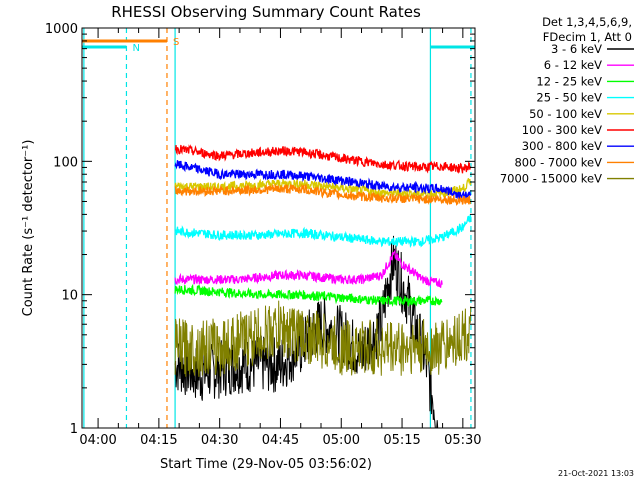 The width and height of the screenshot is (640, 480). What do you see at coordinates (573, 65) in the screenshot?
I see `legend-entry-1: 6 - 12 keV` at bounding box center [573, 65].